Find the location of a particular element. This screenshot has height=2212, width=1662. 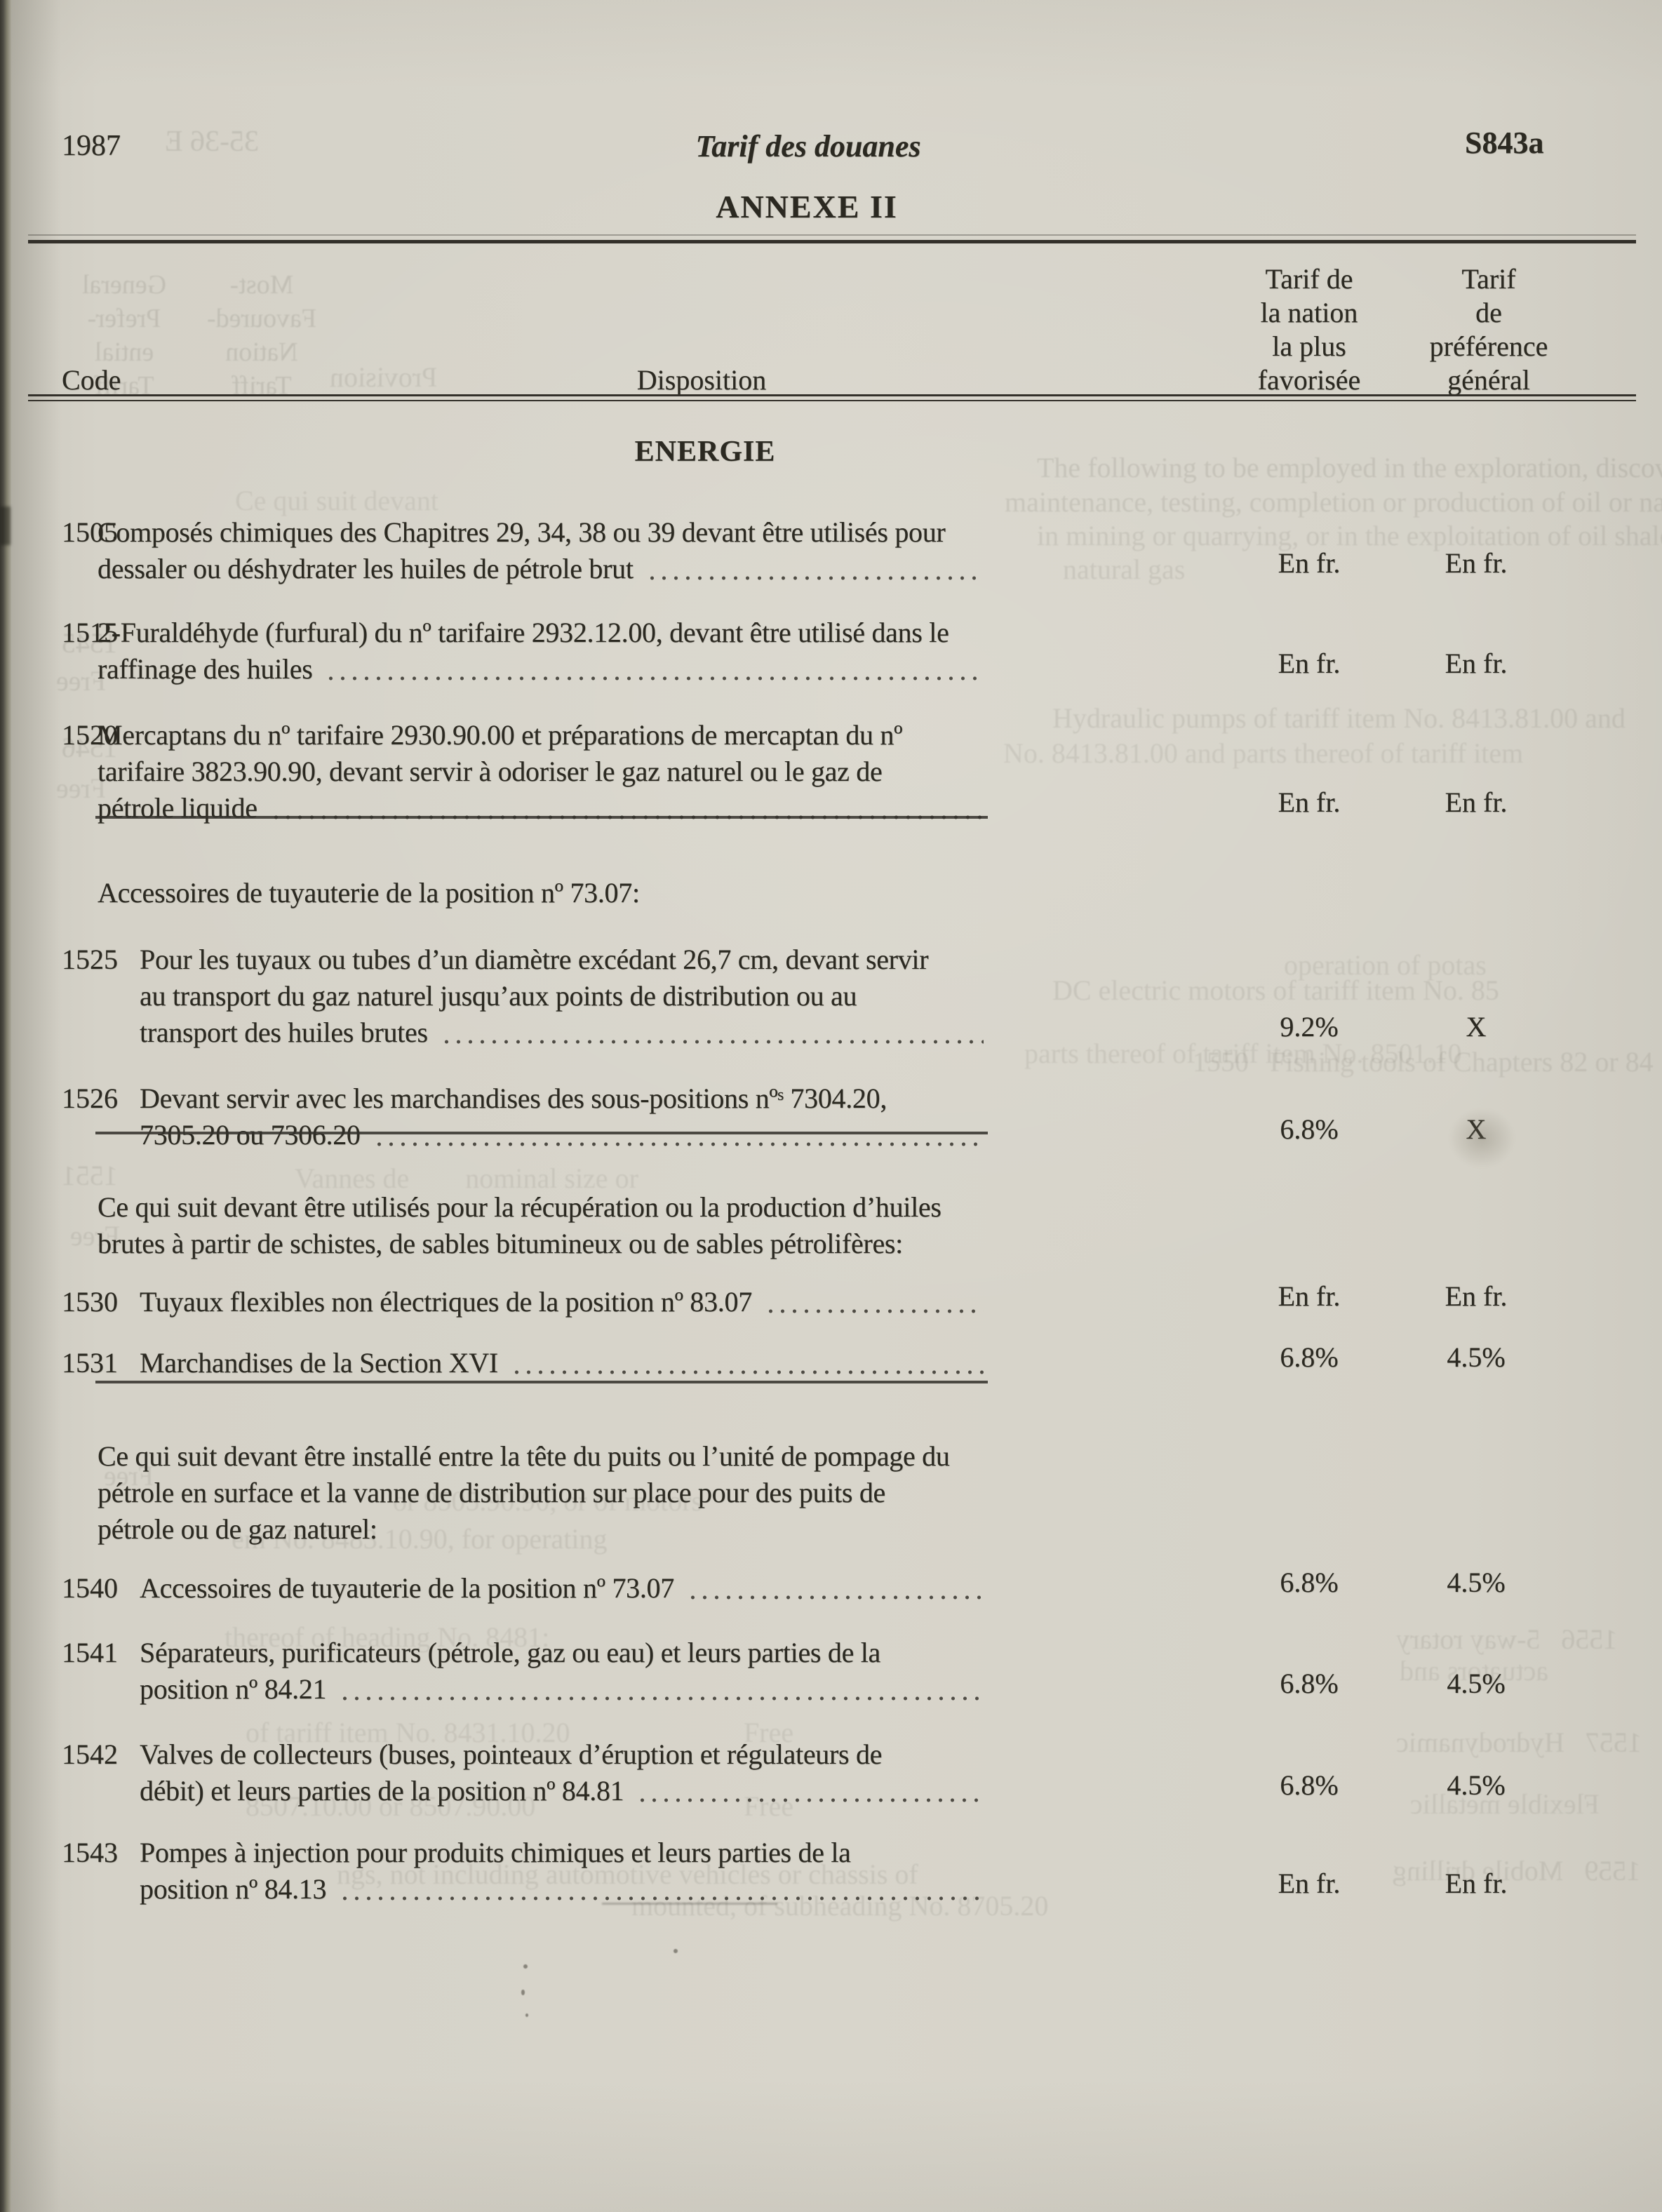

bleedthrough-text: or 8505.90.90, or of motors is located at coordinates (548, 1501).